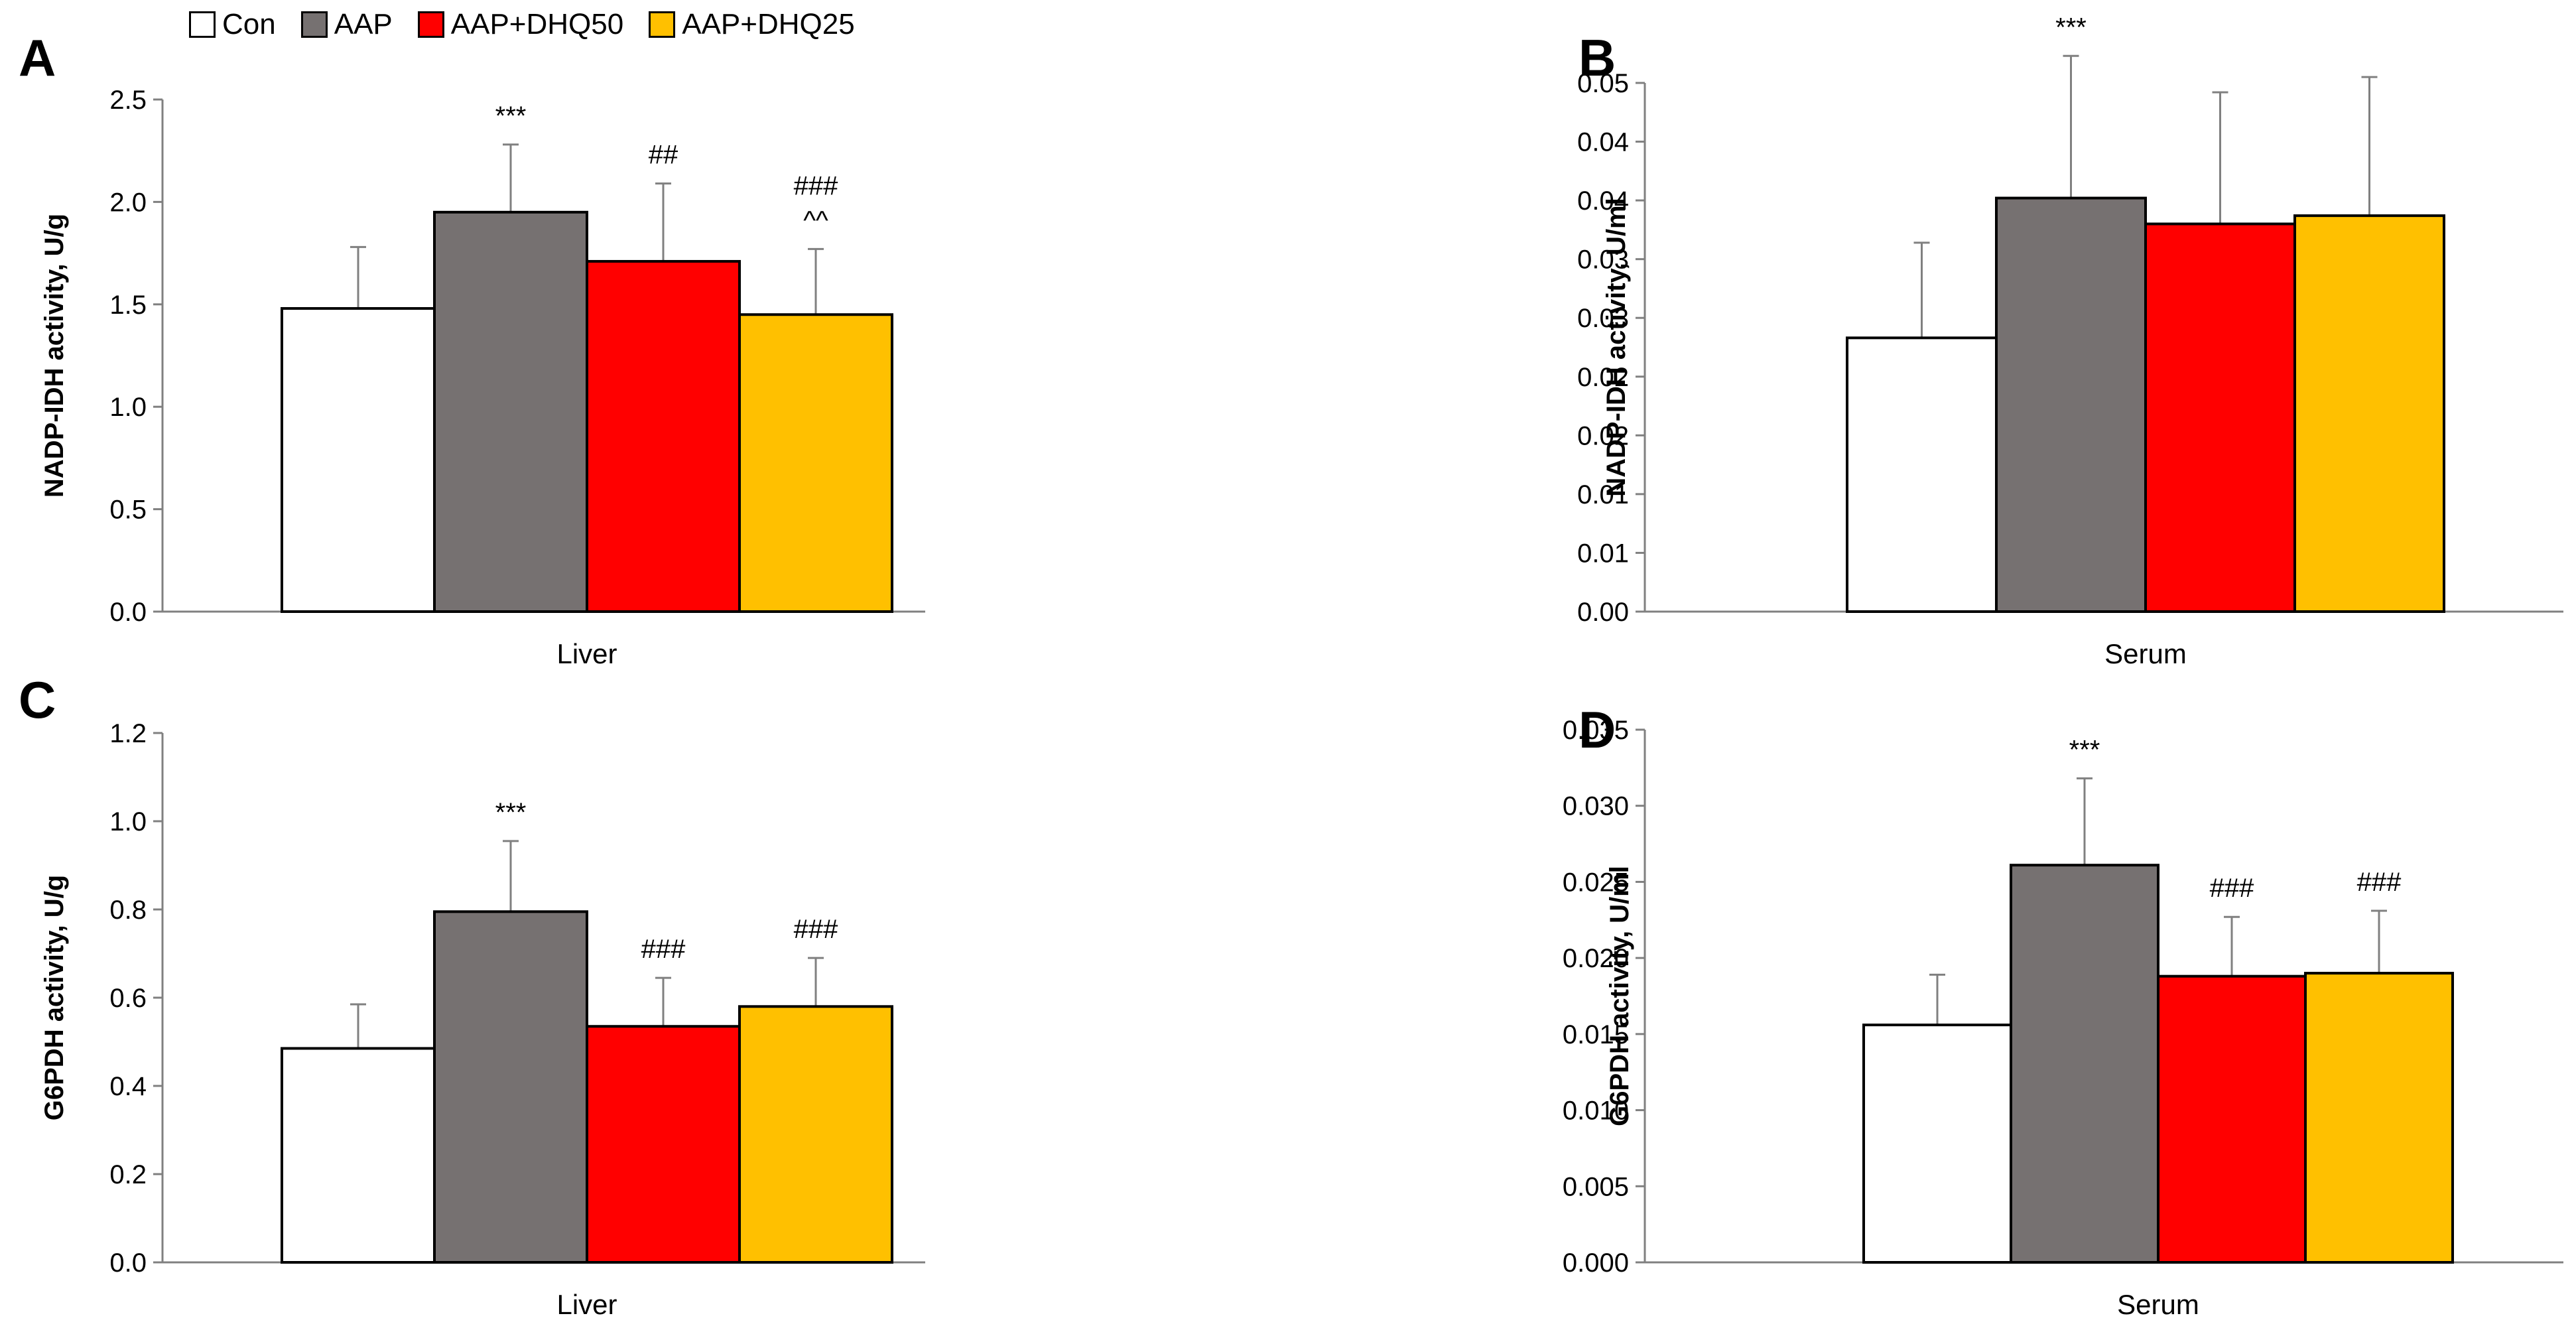  Describe the element at coordinates (55, 997) in the screenshot. I see `y-axis-label-c: G6PDH activity, U/g` at that location.